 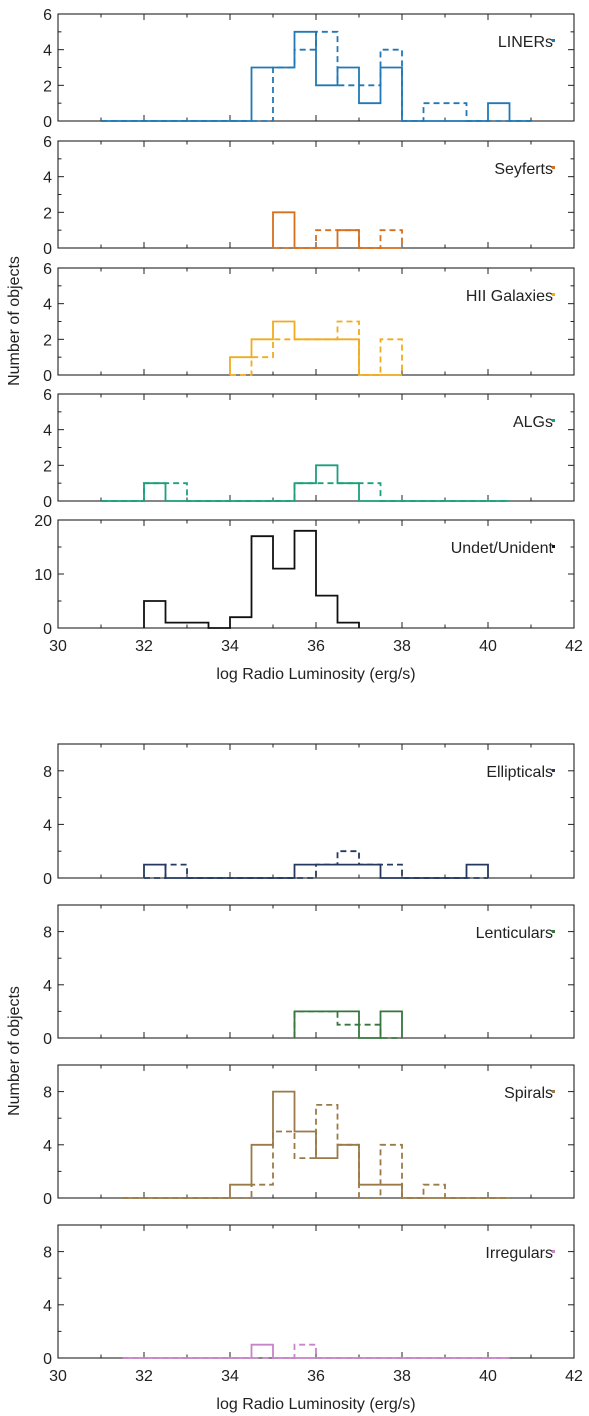 What do you see at coordinates (43, 575) in the screenshot?
I see `y-tick-label: 10` at bounding box center [43, 575].